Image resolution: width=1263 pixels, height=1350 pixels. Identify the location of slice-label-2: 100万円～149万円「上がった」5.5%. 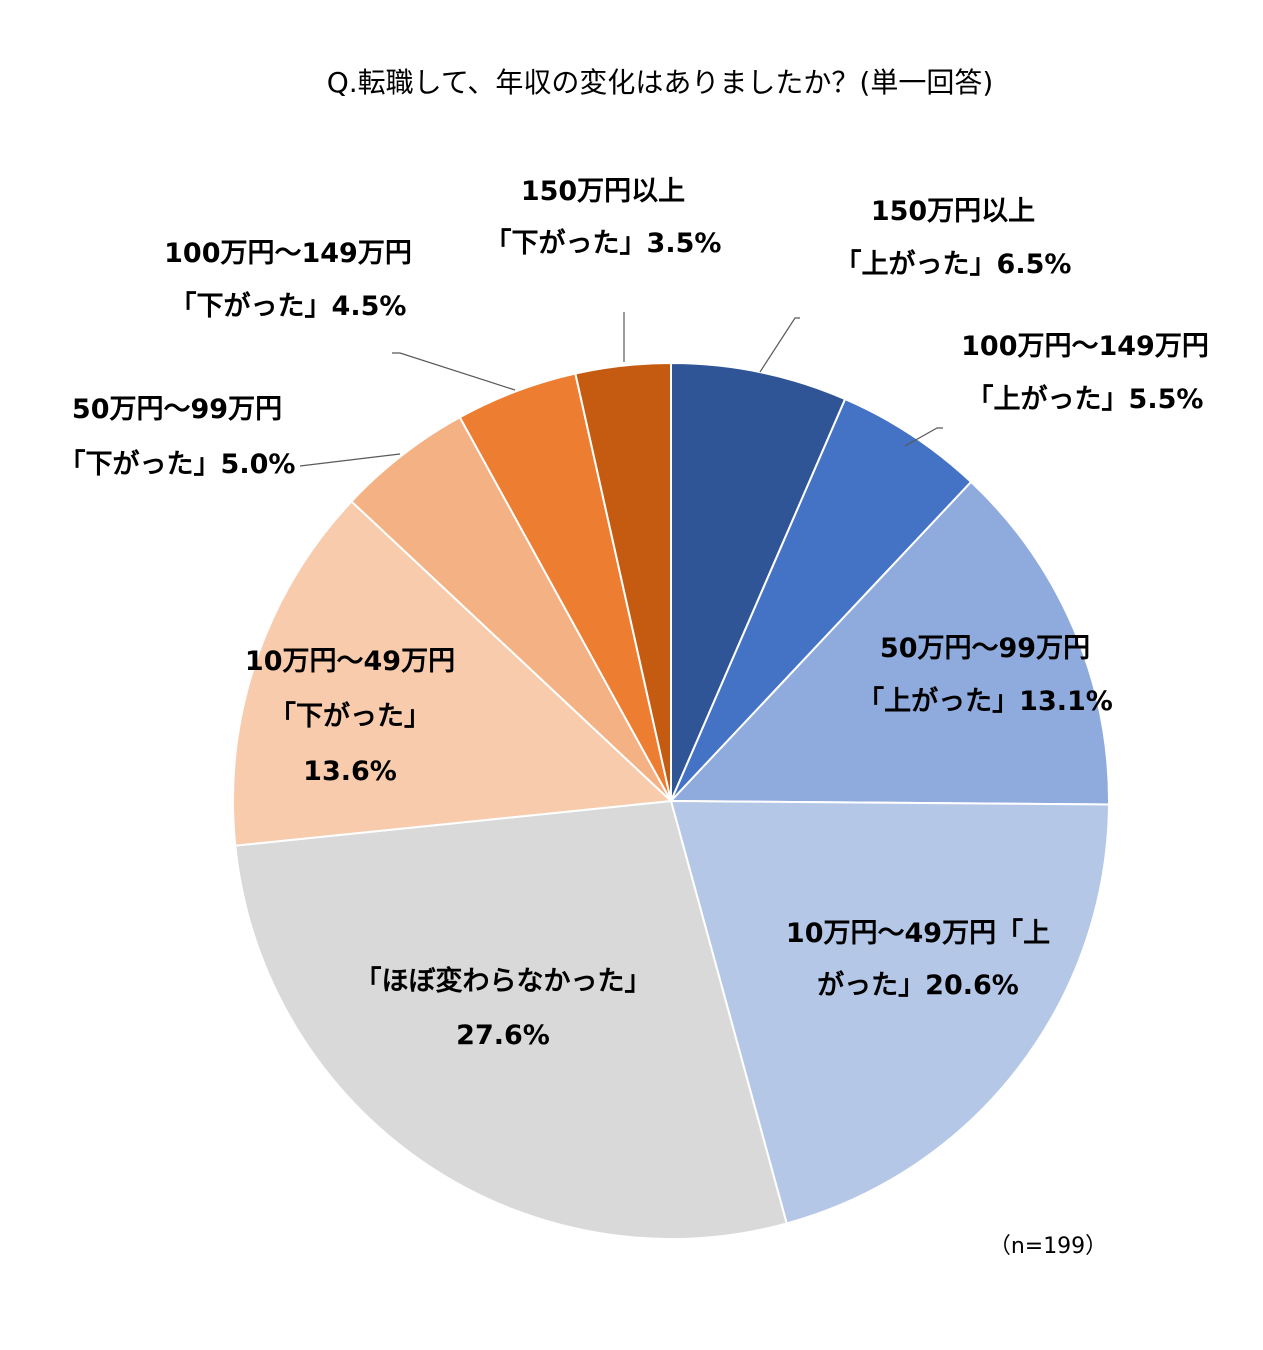
(1085, 373).